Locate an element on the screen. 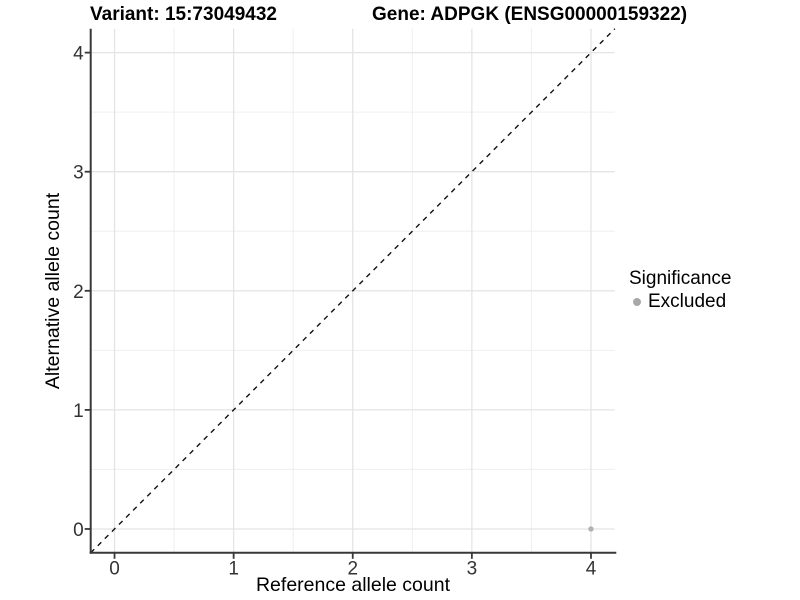  gene-title: Gene: ADPGK (ENSG00000159322) is located at coordinates (530, 14).